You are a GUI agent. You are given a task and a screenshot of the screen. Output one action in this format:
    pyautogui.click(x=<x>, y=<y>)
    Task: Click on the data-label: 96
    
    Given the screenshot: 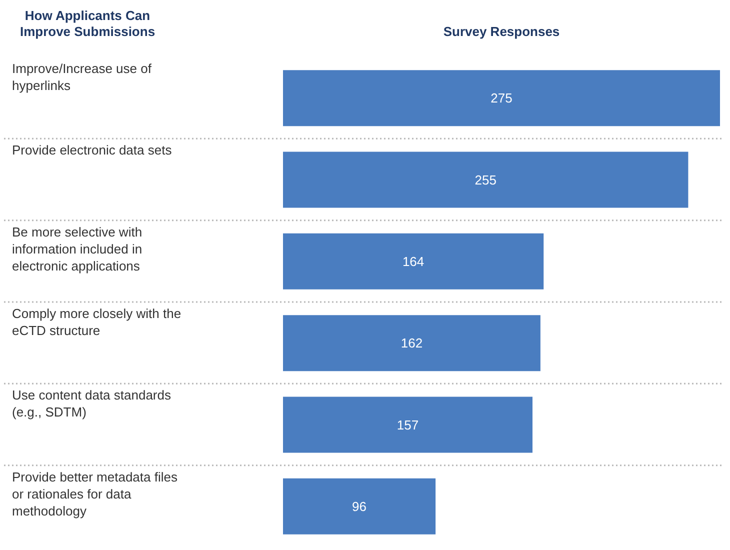 What is the action you would take?
    pyautogui.click(x=359, y=506)
    